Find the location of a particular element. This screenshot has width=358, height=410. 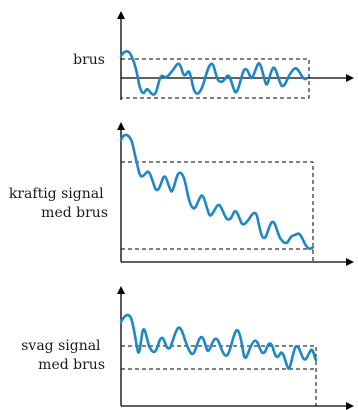

weak-upper-envelope-line is located at coordinates (219, 375).